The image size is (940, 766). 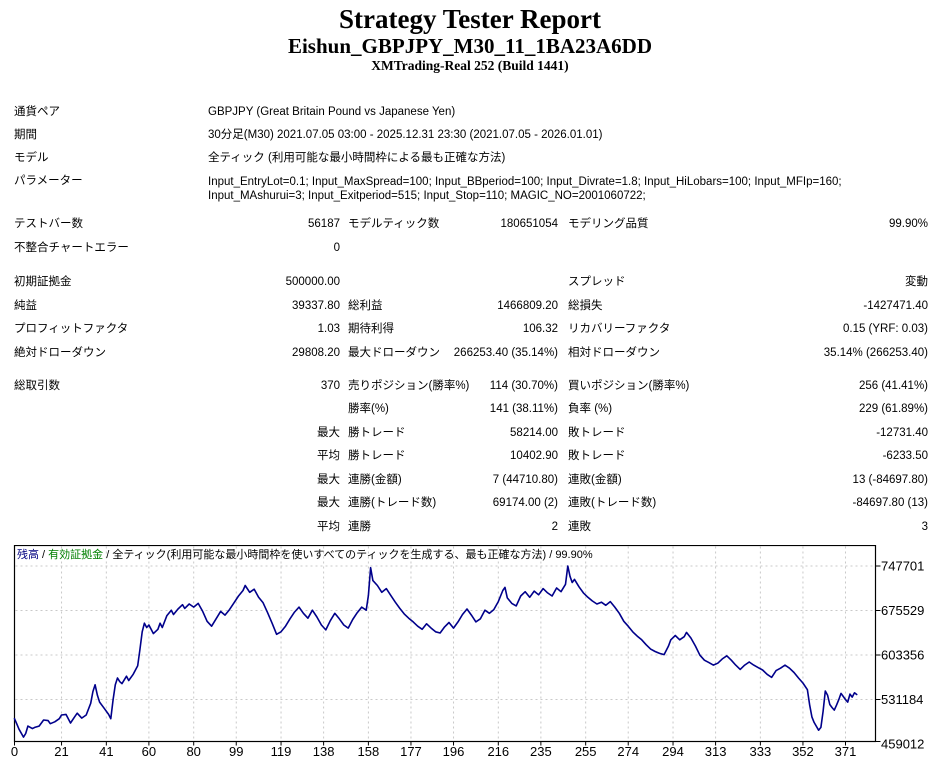 I want to click on stat-value: 39337.80, so click(x=316, y=305).